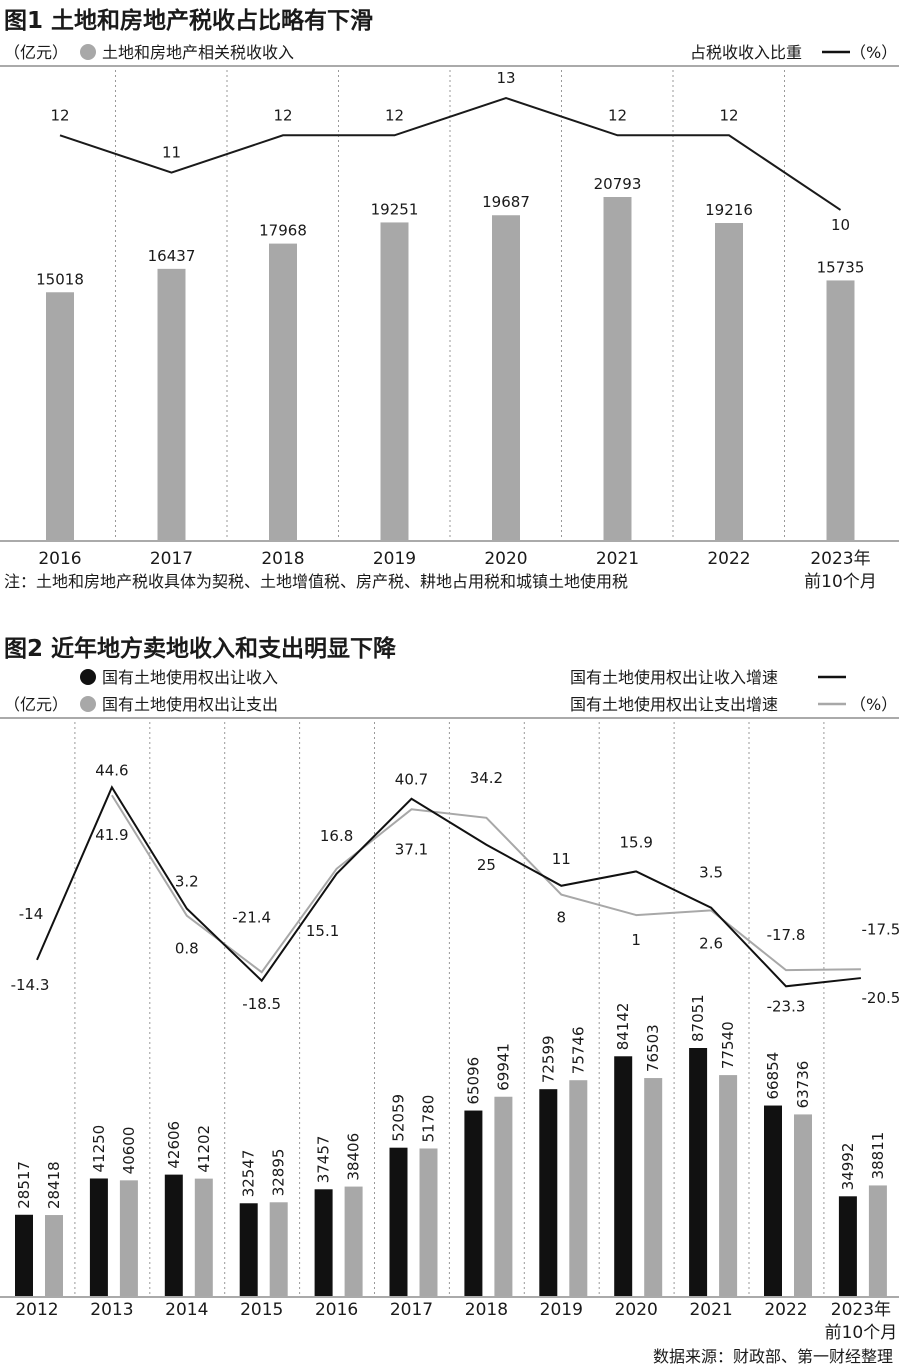 The height and width of the screenshot is (1371, 899). Describe the element at coordinates (394, 381) in the screenshot. I see `bar-2019` at that location.